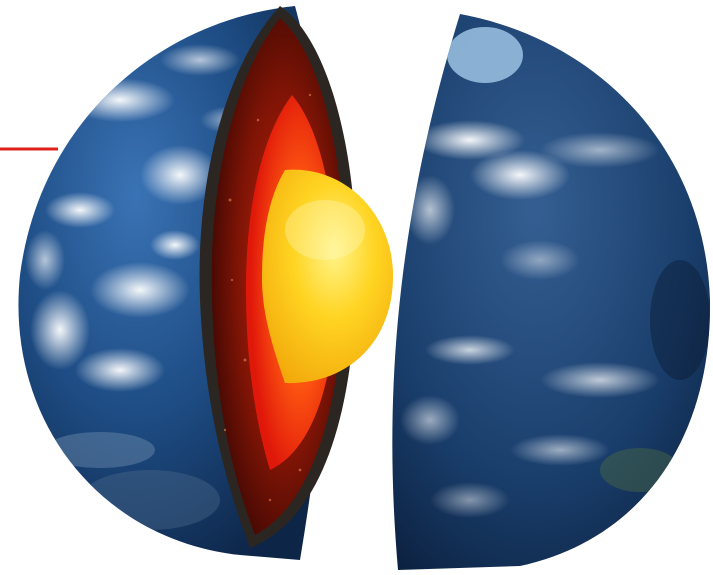  I want to click on inner-core, so click(328, 276).